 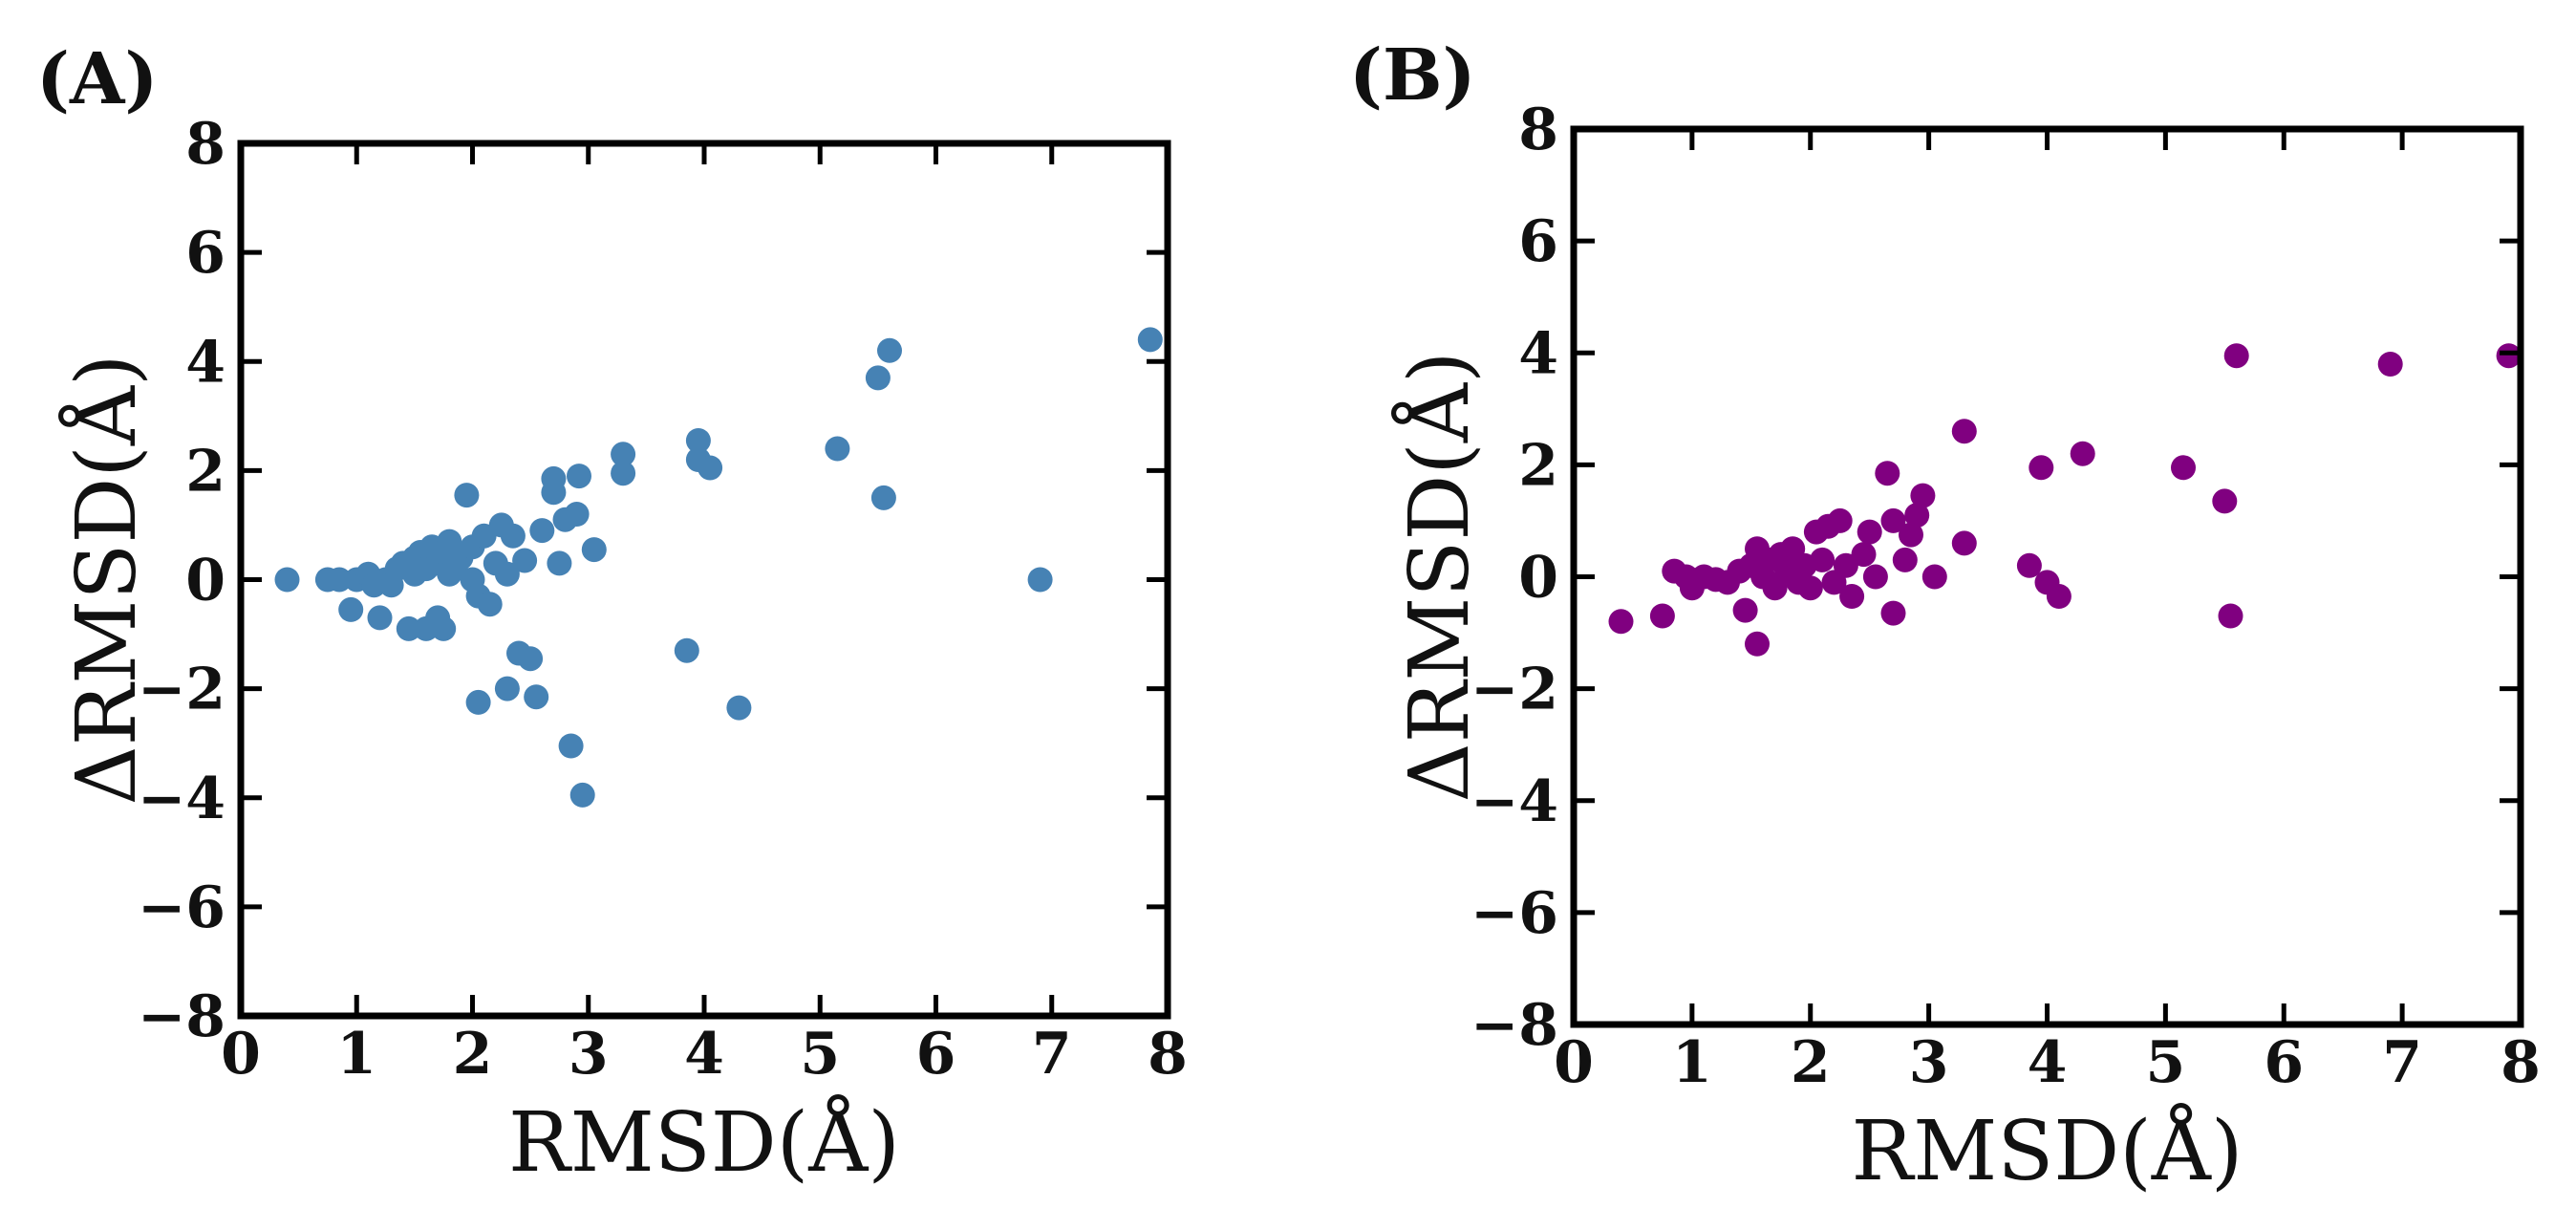 I want to click on y-axis-title: ΔRMSD(Å), so click(x=1439, y=577).